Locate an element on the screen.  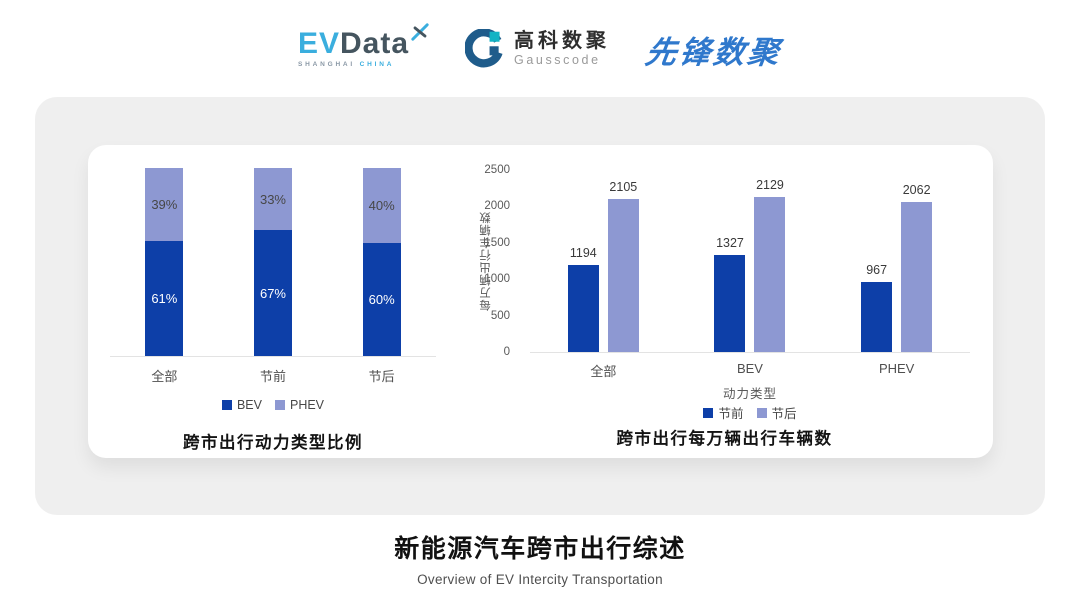
legend-item: PHEV is located at coordinates (299, 405).